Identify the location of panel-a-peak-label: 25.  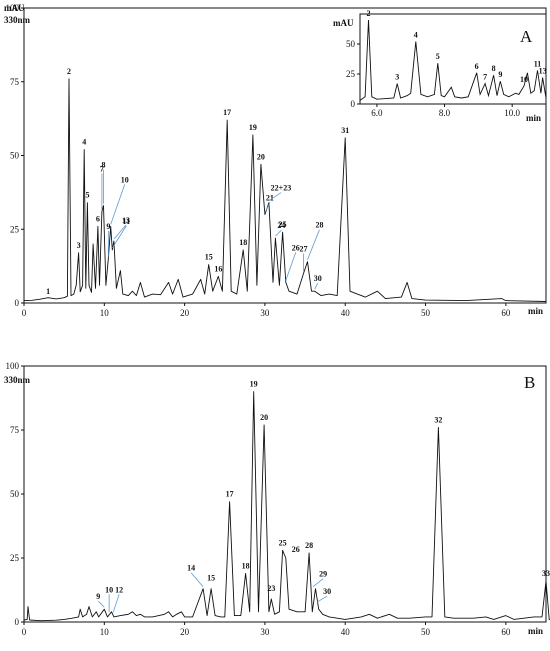
(283, 224).